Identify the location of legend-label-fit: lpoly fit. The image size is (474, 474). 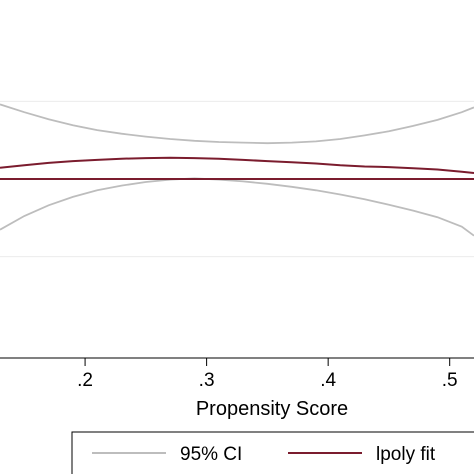
(406, 454).